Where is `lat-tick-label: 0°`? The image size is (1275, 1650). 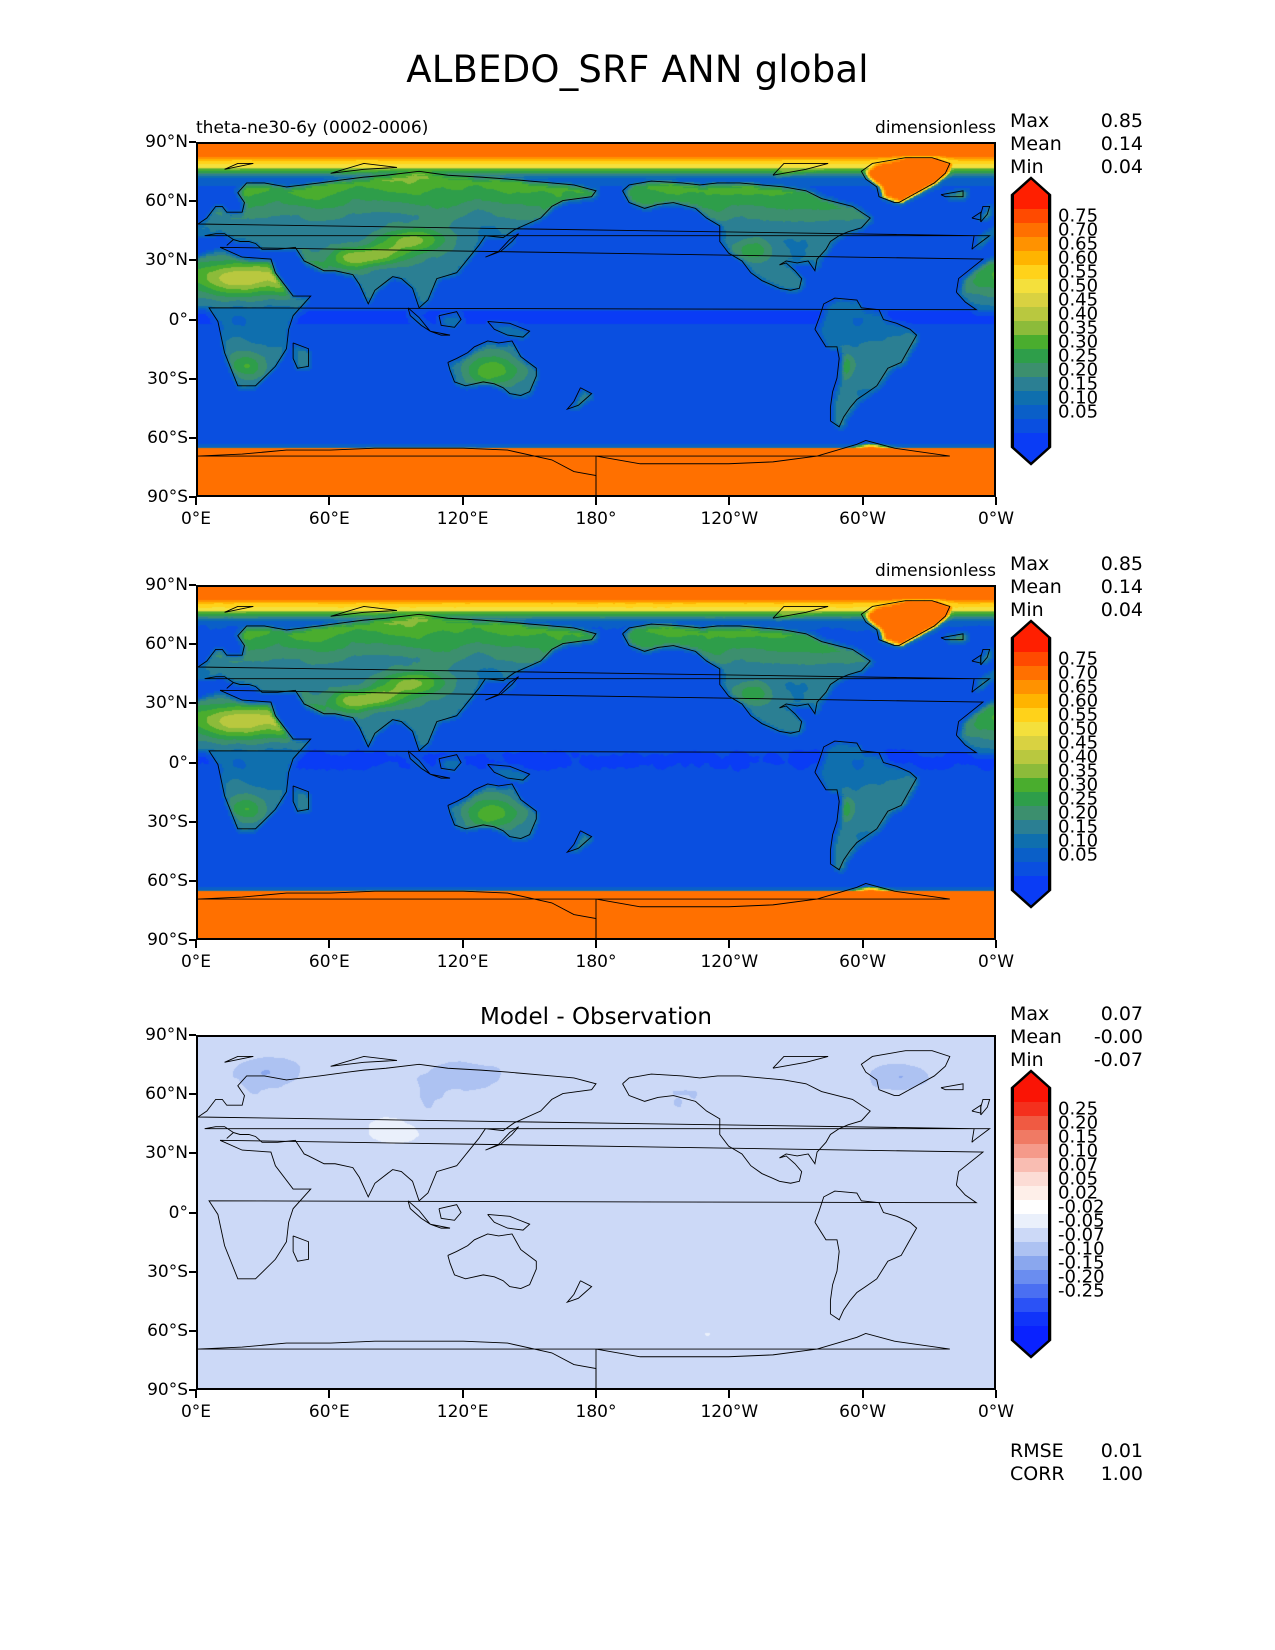
lat-tick-label: 0° is located at coordinates (178, 762).